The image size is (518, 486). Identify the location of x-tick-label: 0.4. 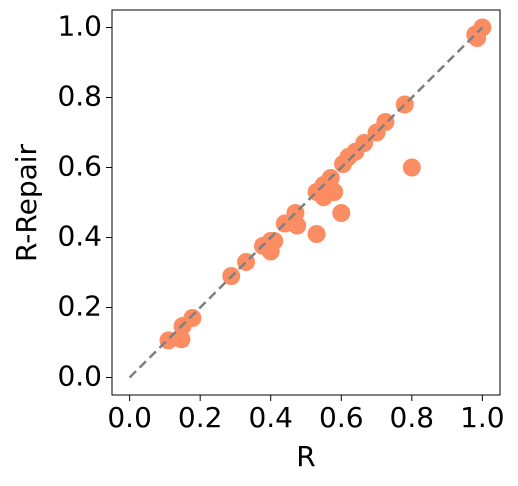
(270, 417).